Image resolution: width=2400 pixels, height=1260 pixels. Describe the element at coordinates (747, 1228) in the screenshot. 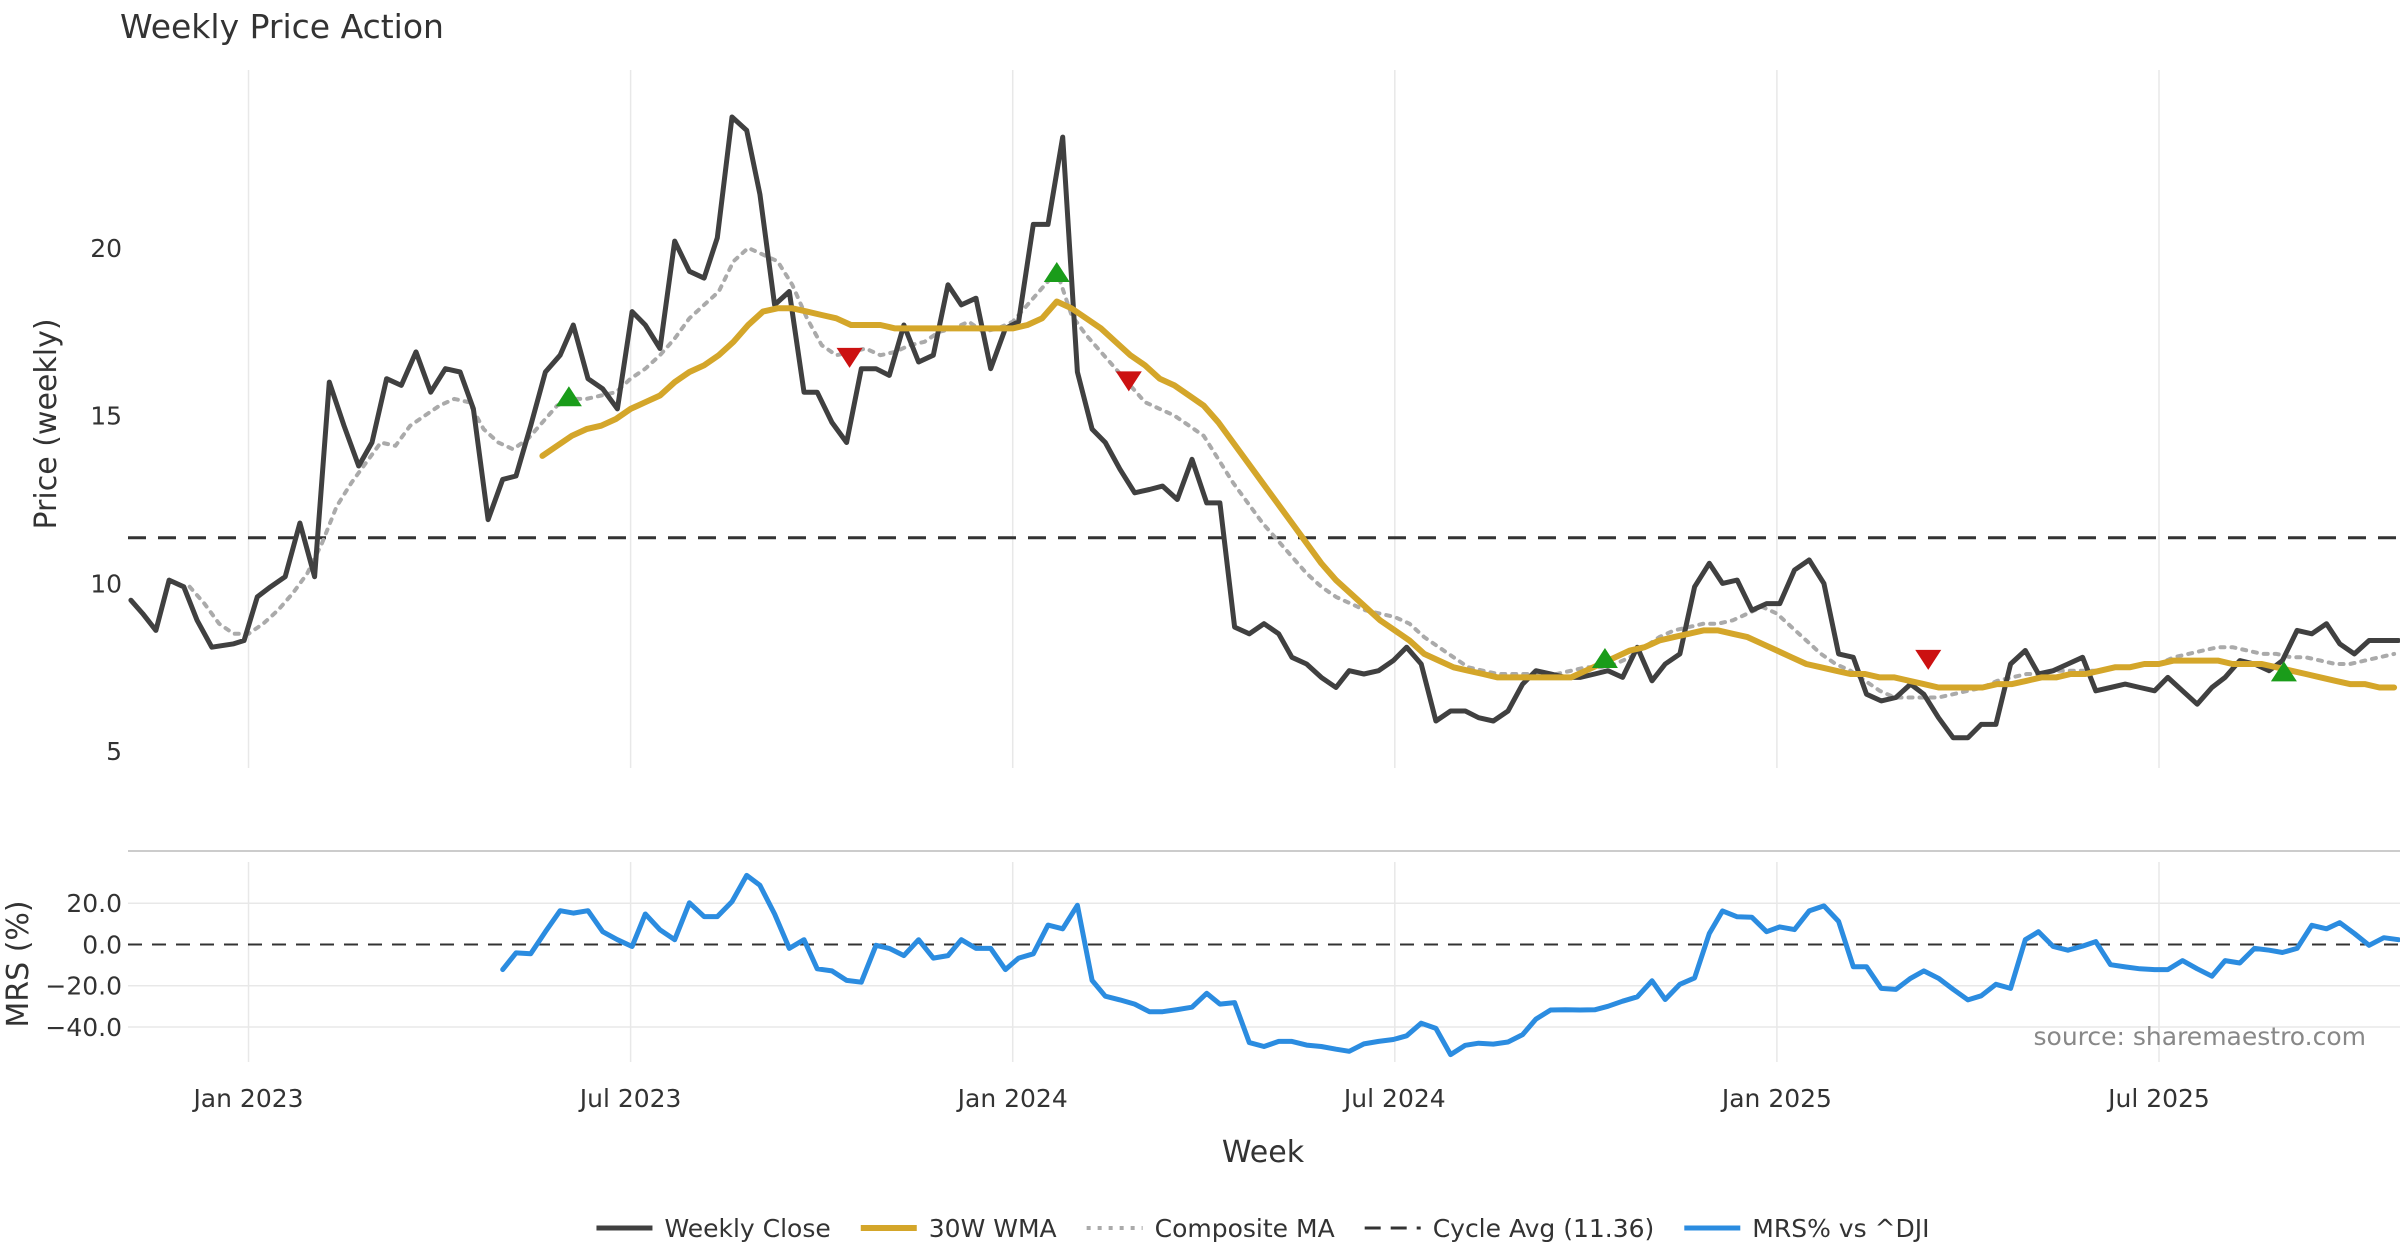

I see `legend-label: Weekly Close` at that location.